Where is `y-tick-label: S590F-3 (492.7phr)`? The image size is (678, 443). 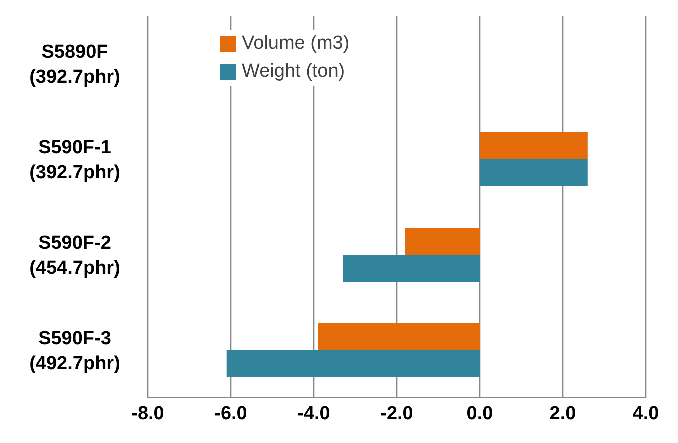
y-tick-label: S590F-3 (492.7phr) is located at coordinates (75, 351).